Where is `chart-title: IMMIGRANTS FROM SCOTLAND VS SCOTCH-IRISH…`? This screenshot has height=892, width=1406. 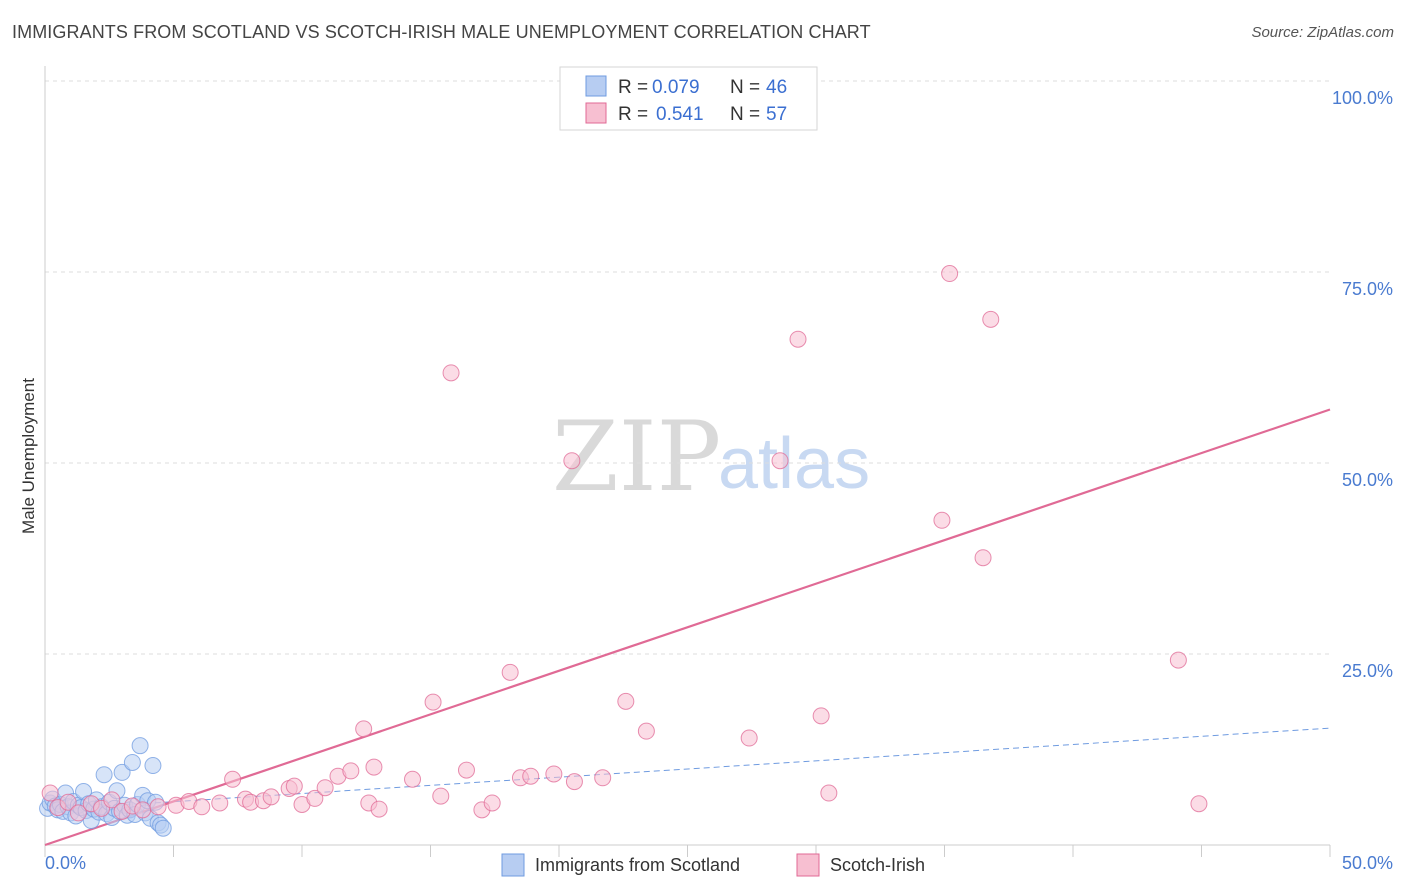 chart-title: IMMIGRANTS FROM SCOTLAND VS SCOTCH-IRISH… is located at coordinates (441, 32).